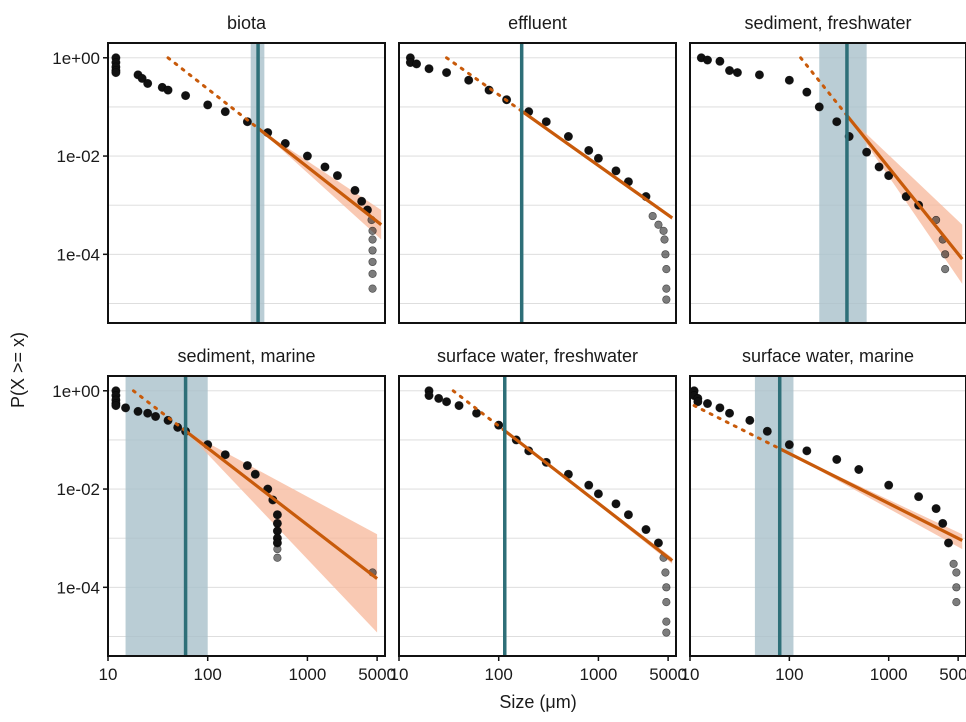 This screenshot has width=966, height=722. I want to click on panel-6: surface water, marine 10 100 1000 5000, so click(823, 515).